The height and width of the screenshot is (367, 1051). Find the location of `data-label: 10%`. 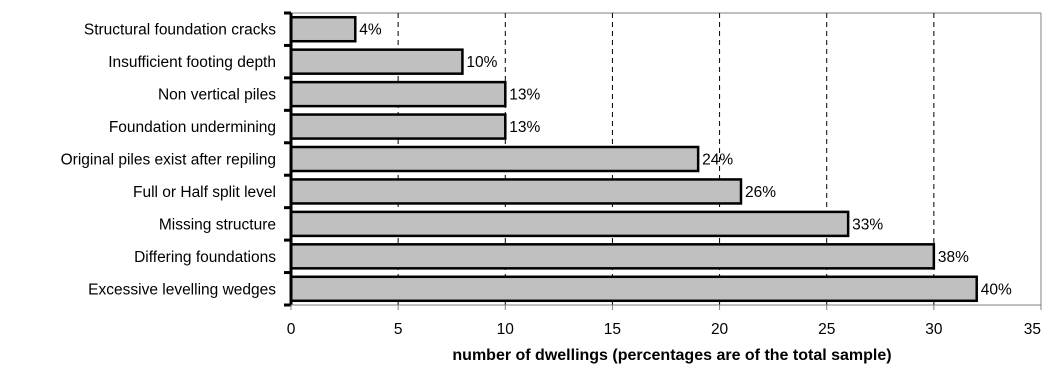

data-label: 10% is located at coordinates (481, 62).